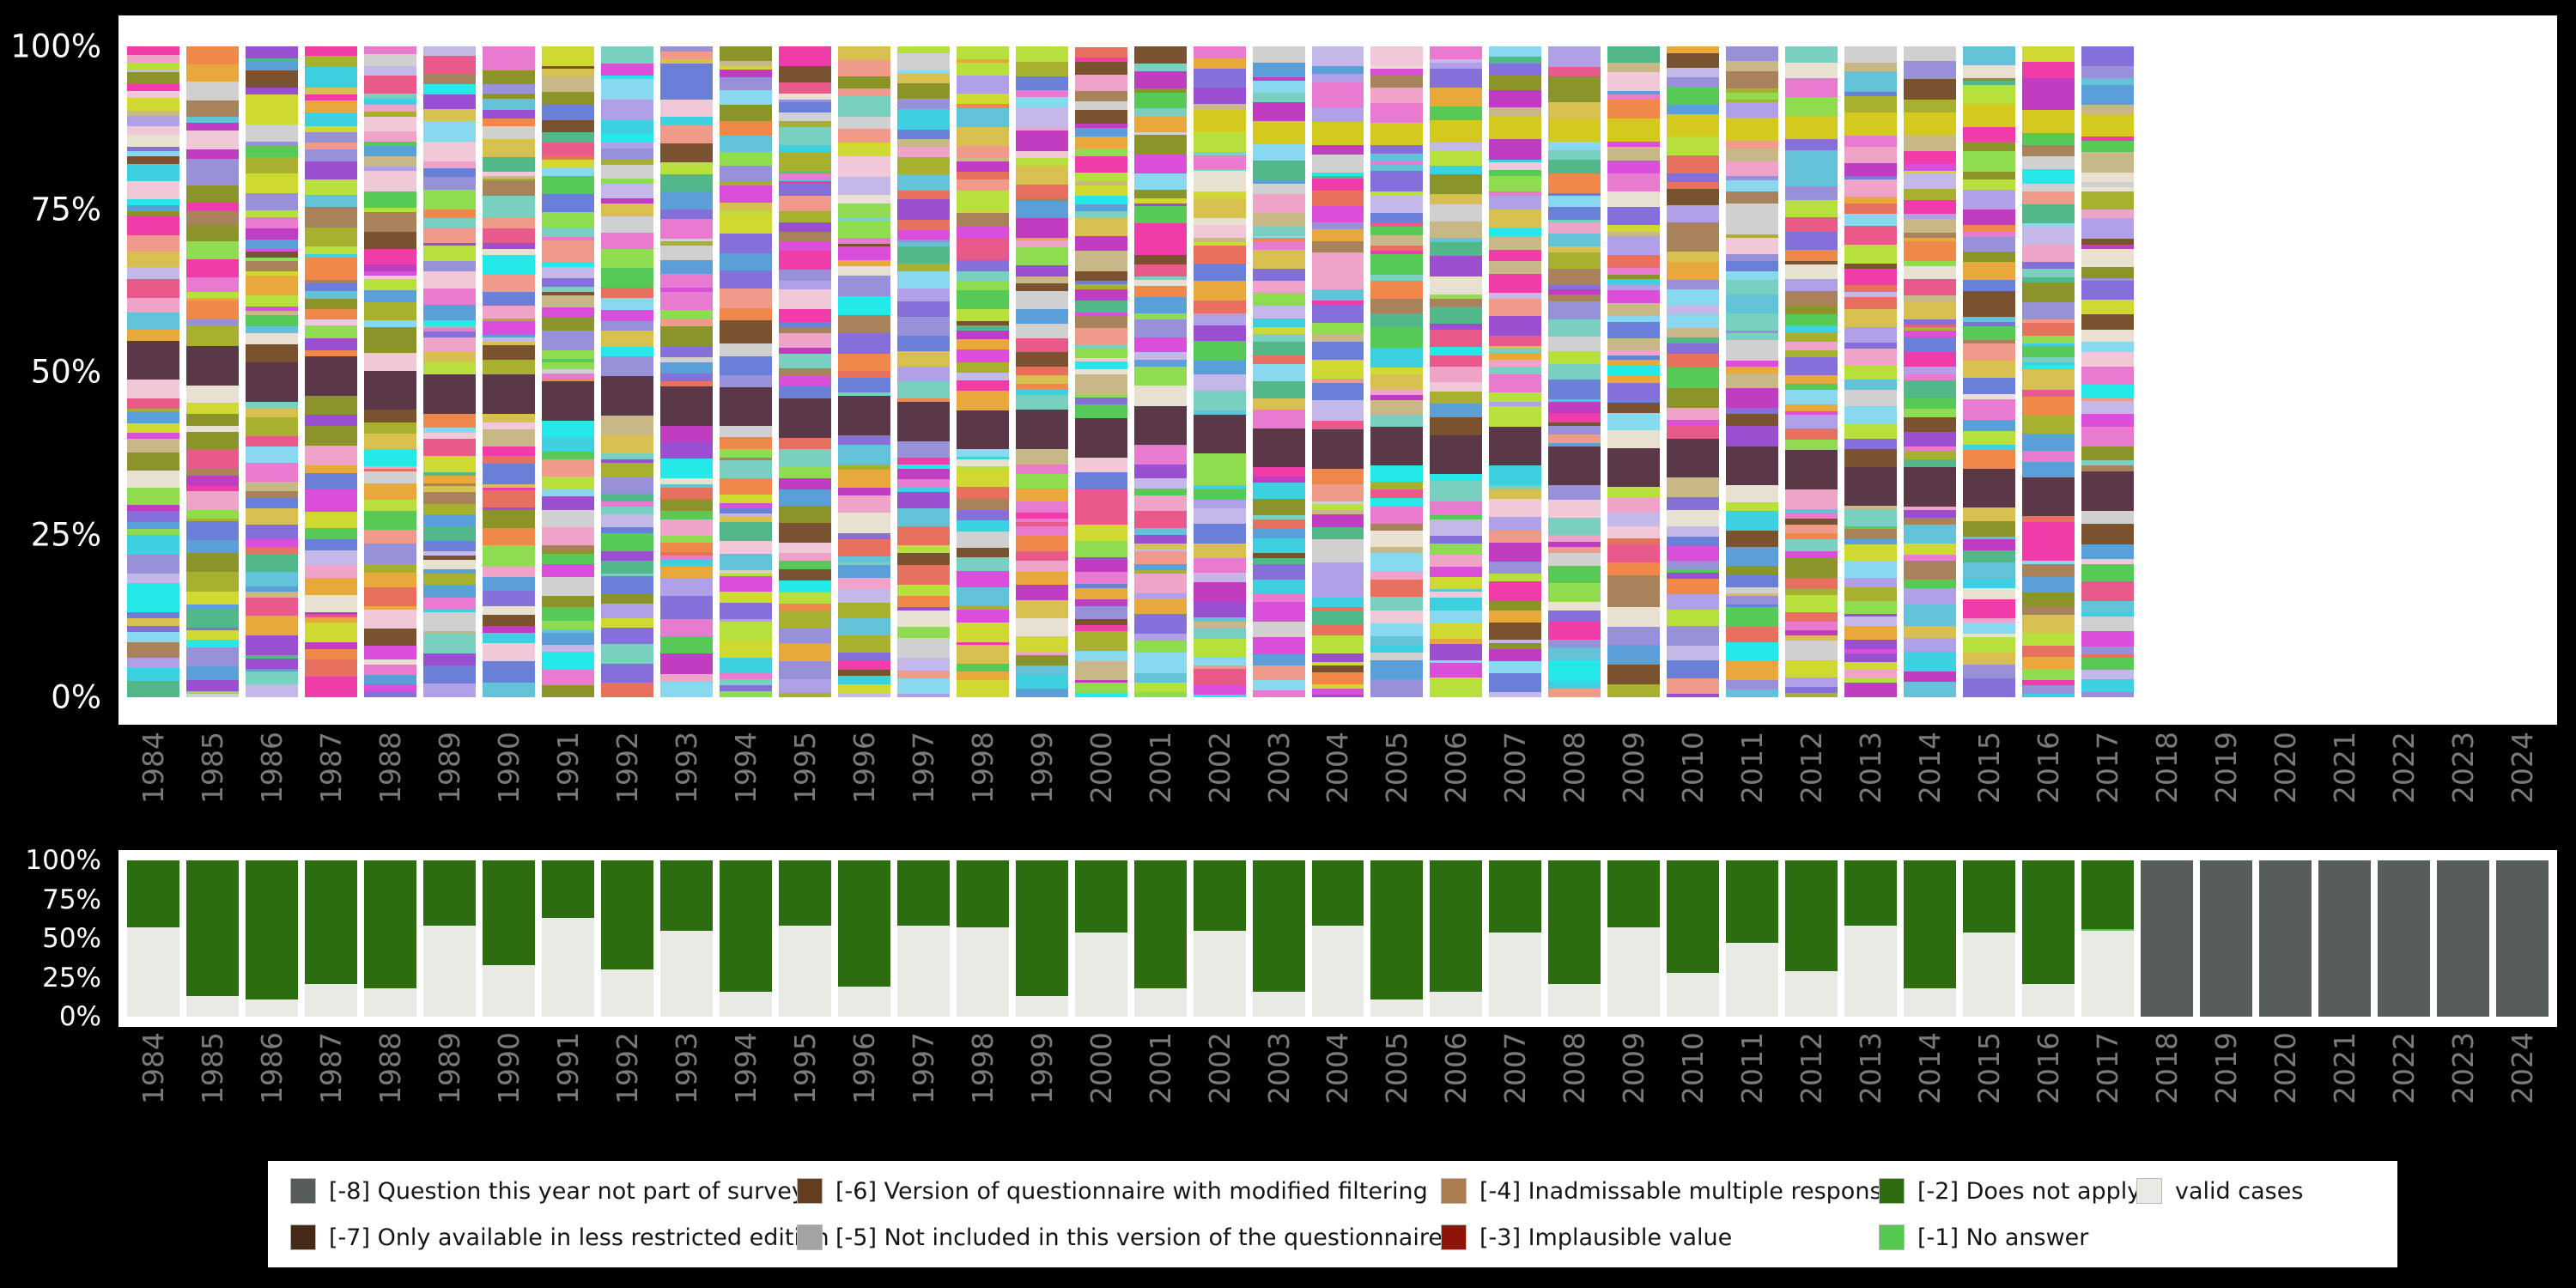 This screenshot has width=2576, height=1288. What do you see at coordinates (2345, 939) in the screenshot?
I see `bottom-year-bar-2021` at bounding box center [2345, 939].